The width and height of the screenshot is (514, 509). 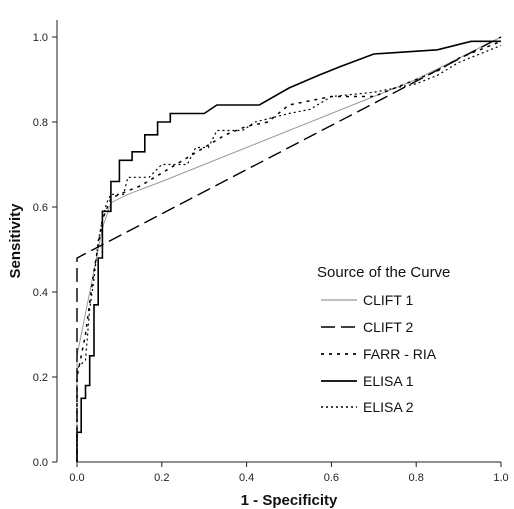 What do you see at coordinates (289, 500) in the screenshot?
I see `x-axis-title: 1 - Specificity` at bounding box center [289, 500].